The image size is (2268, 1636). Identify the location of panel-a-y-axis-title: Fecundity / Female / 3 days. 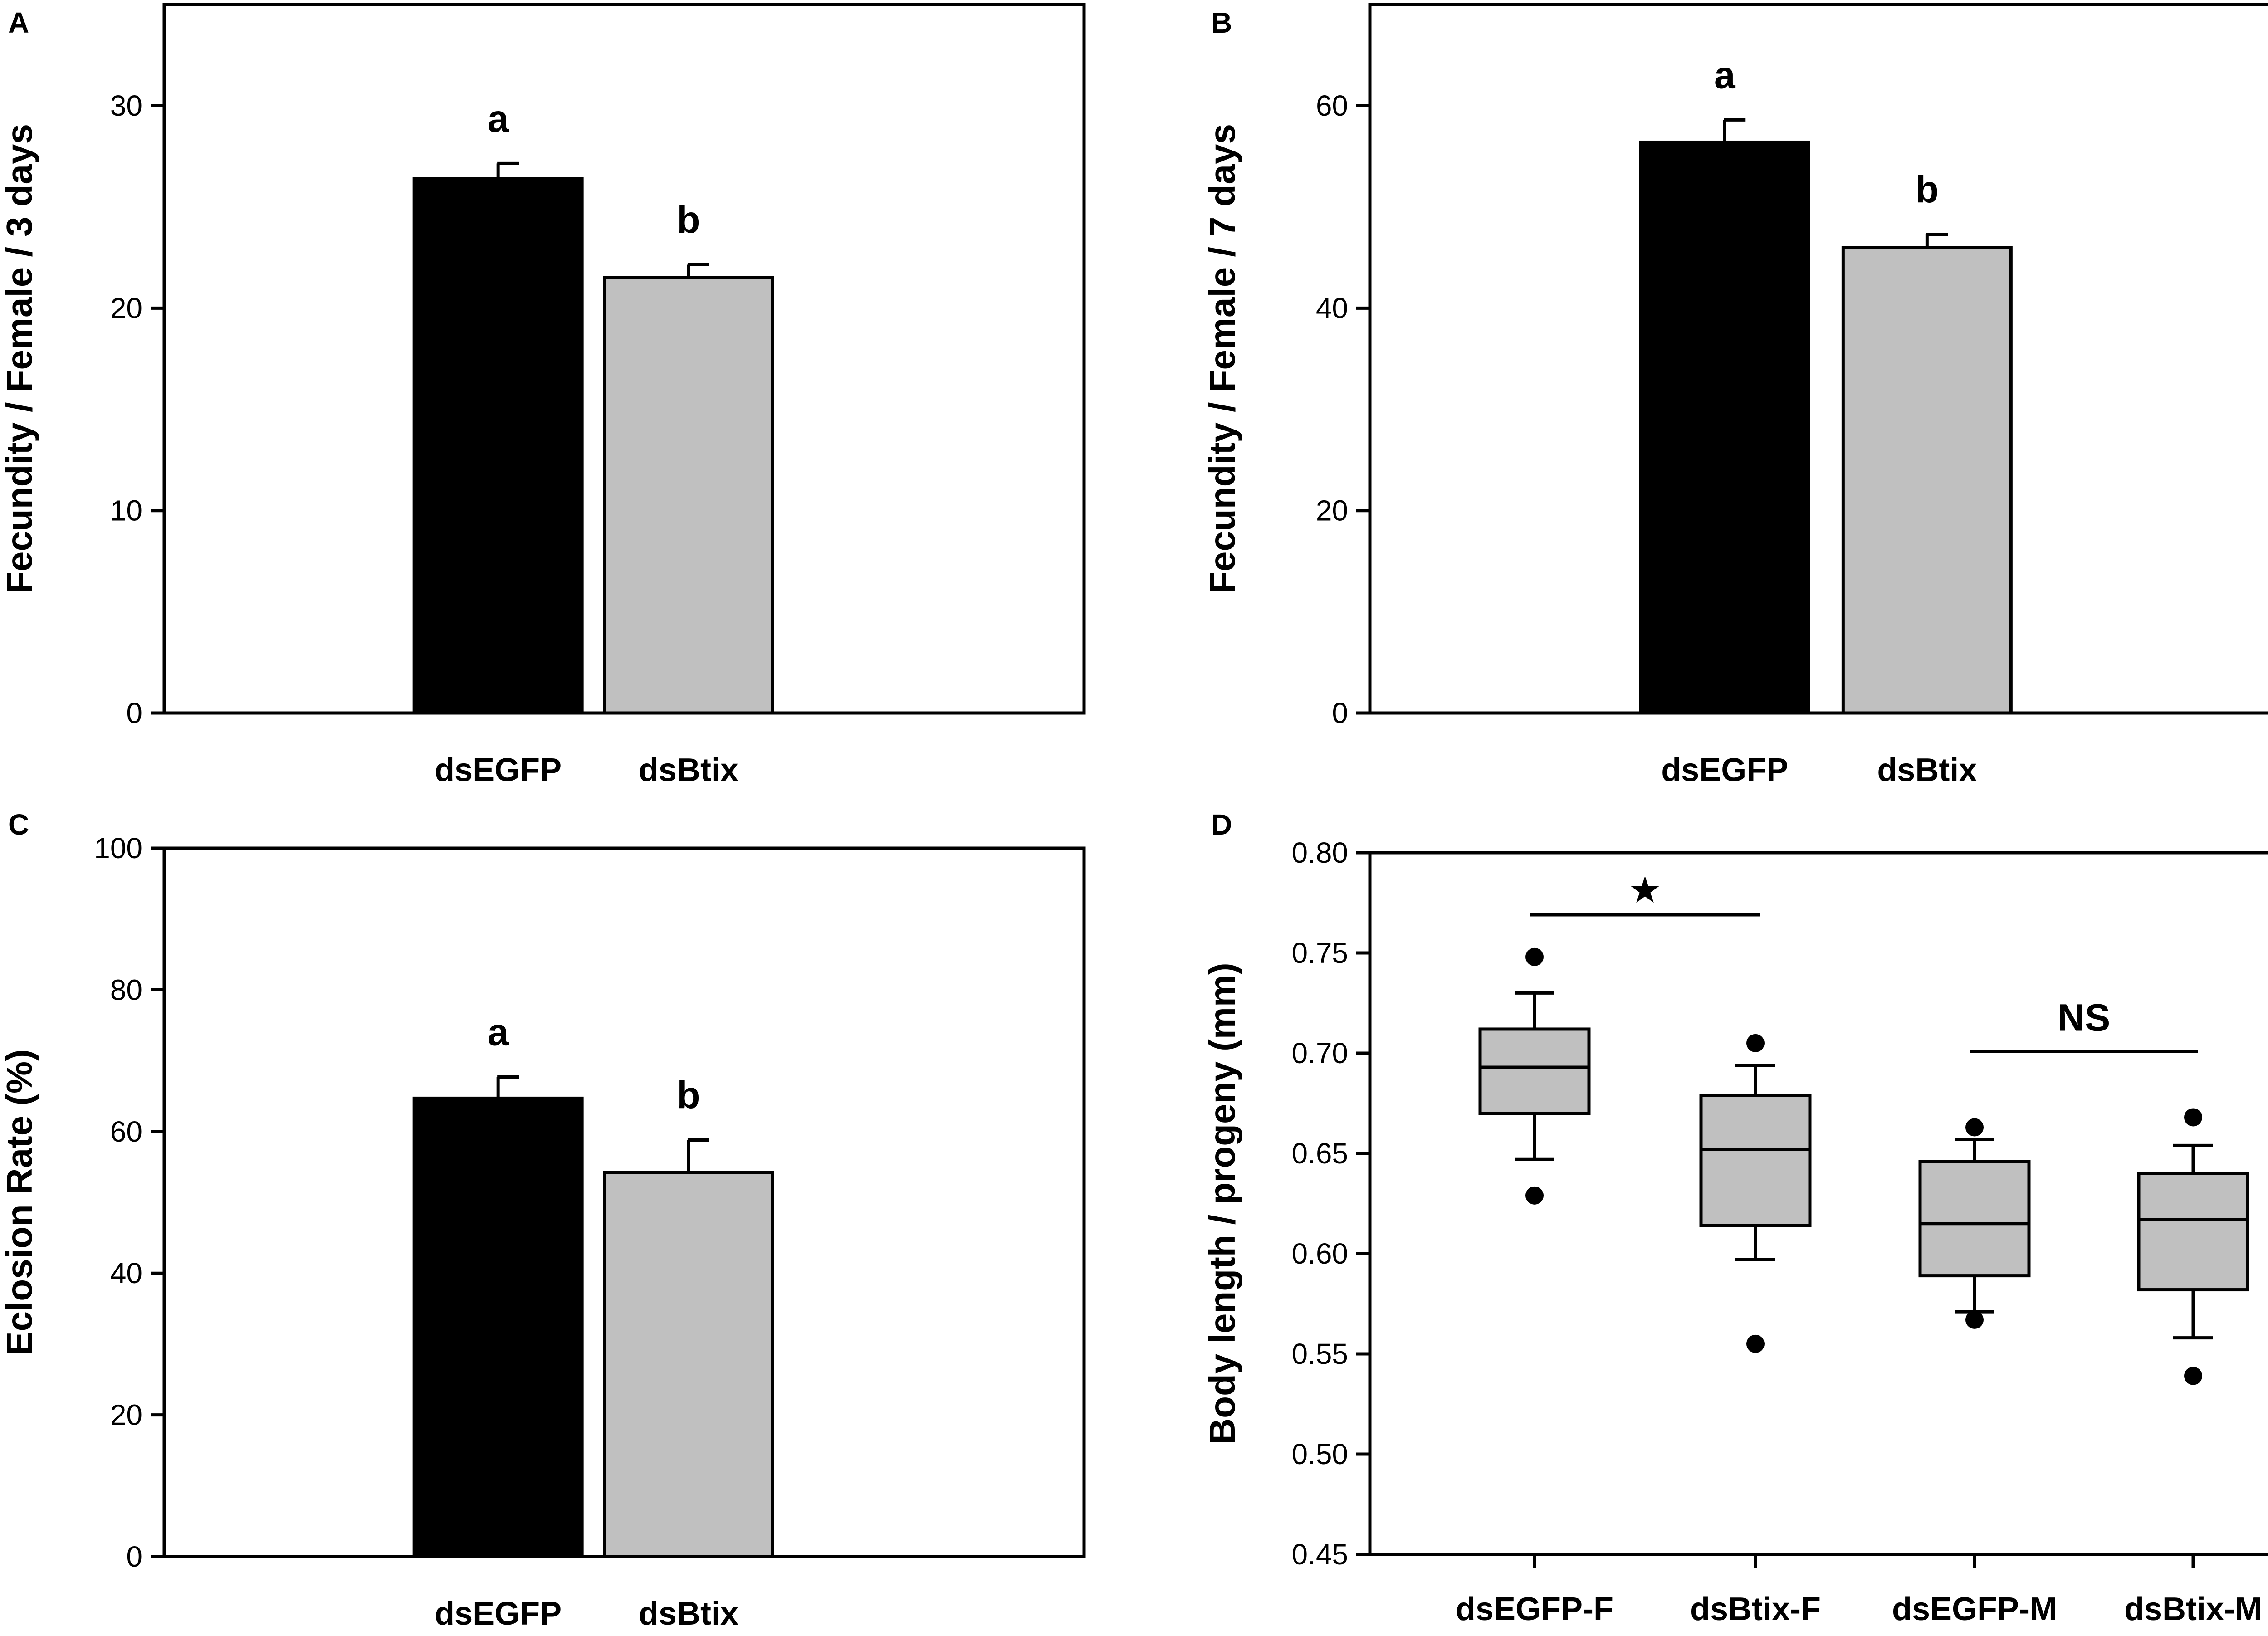
(20, 359).